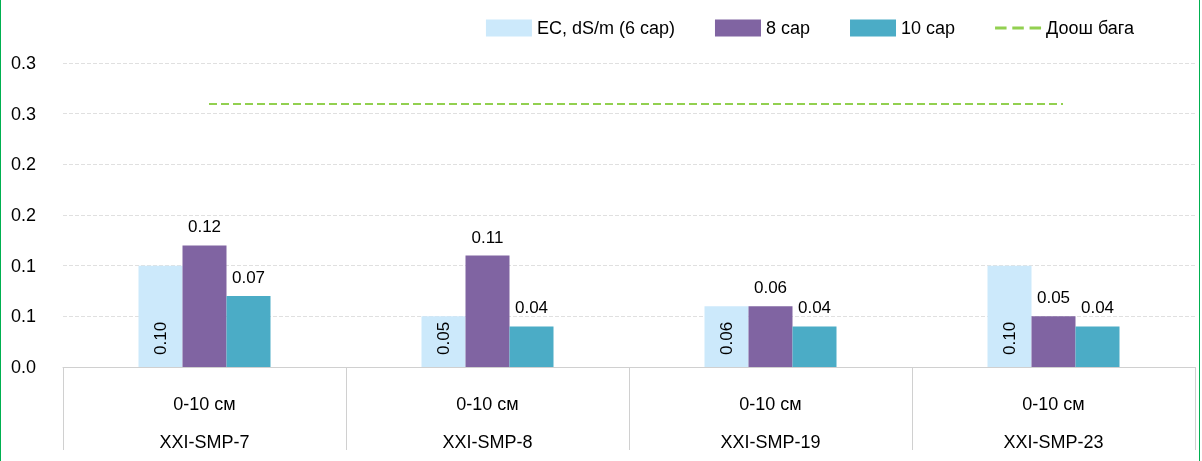 The width and height of the screenshot is (1202, 461). What do you see at coordinates (24, 367) in the screenshot?
I see `y-tick-label: 0.0` at bounding box center [24, 367].